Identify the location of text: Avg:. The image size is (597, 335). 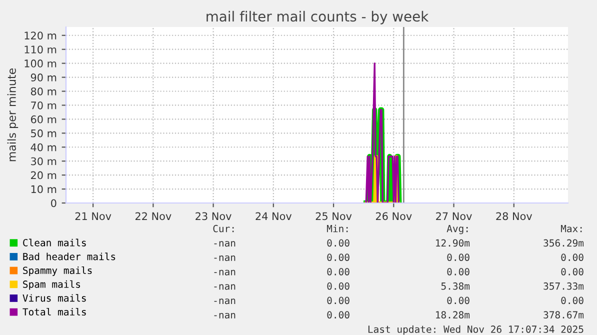
(457, 229).